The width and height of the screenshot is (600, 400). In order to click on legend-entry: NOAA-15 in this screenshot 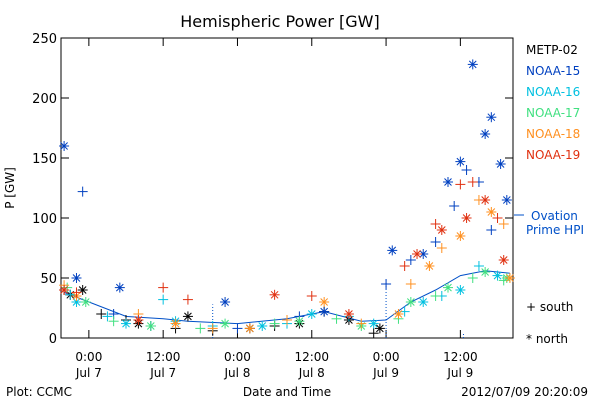, I will do `click(553, 71)`.